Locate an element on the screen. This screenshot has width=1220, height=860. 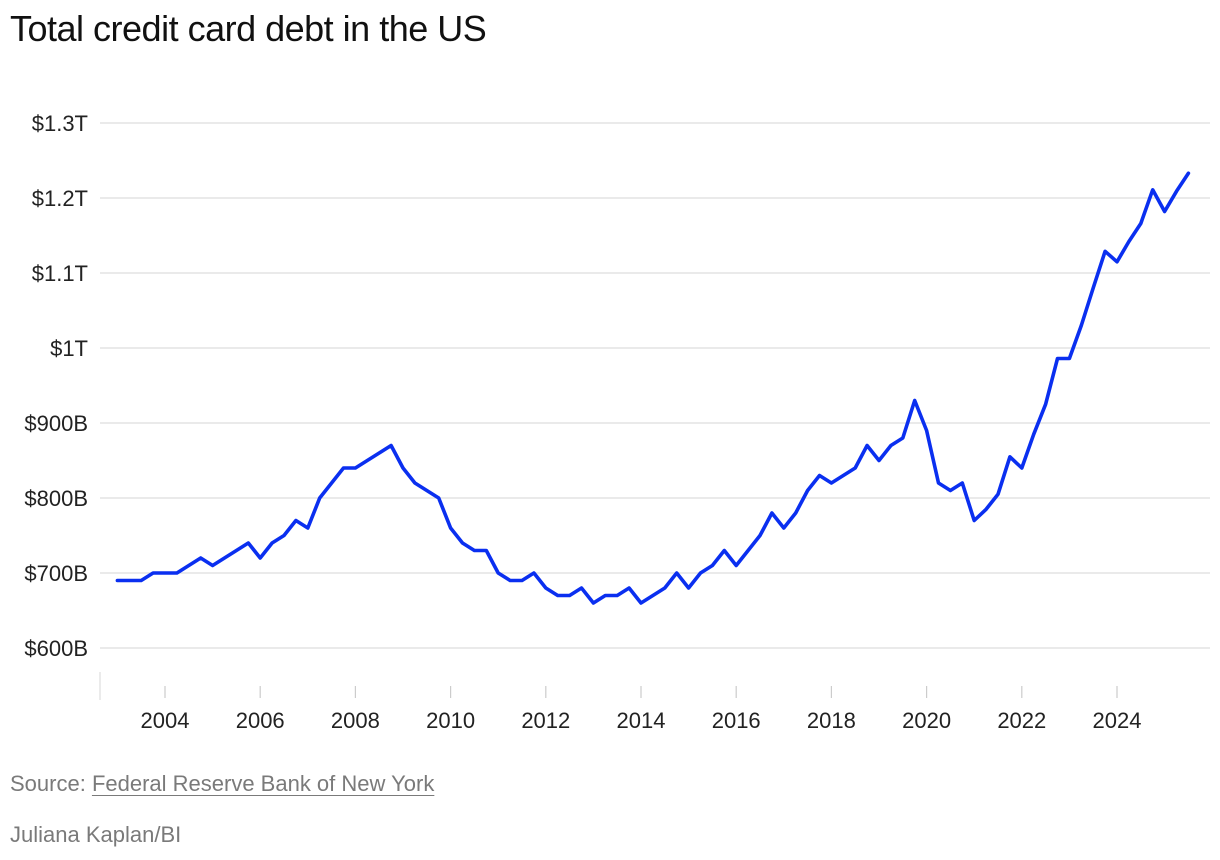
y-tick-label: $700B is located at coordinates (56, 573).